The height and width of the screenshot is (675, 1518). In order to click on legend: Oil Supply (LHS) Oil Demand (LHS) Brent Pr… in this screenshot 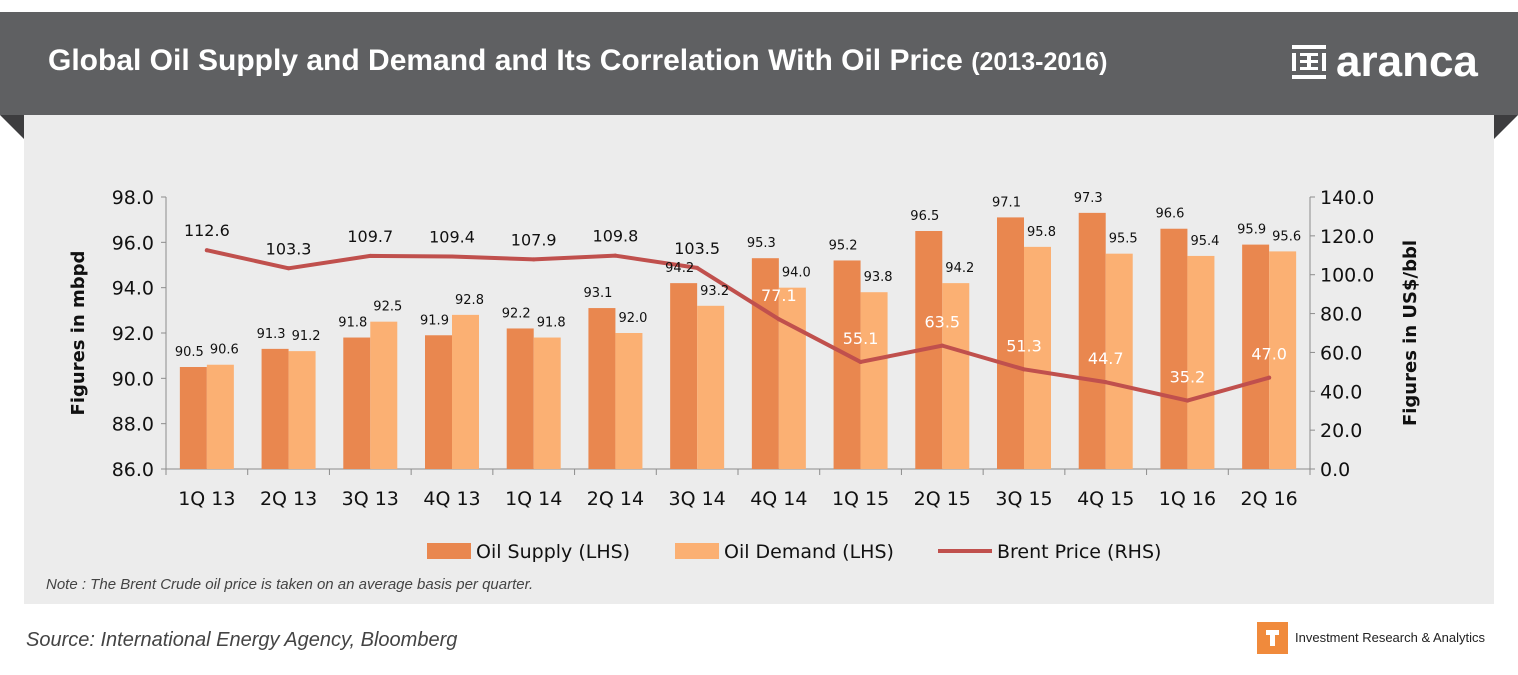, I will do `click(794, 552)`.